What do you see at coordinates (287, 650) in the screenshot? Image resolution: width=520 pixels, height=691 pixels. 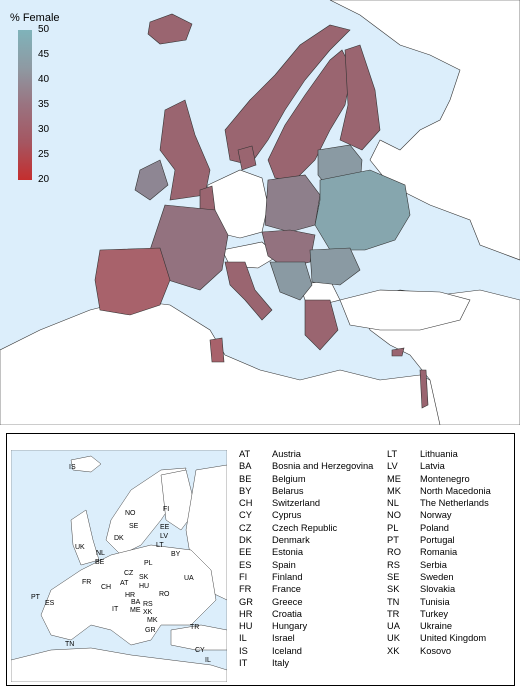 I see `country-name: Iceland` at bounding box center [287, 650].